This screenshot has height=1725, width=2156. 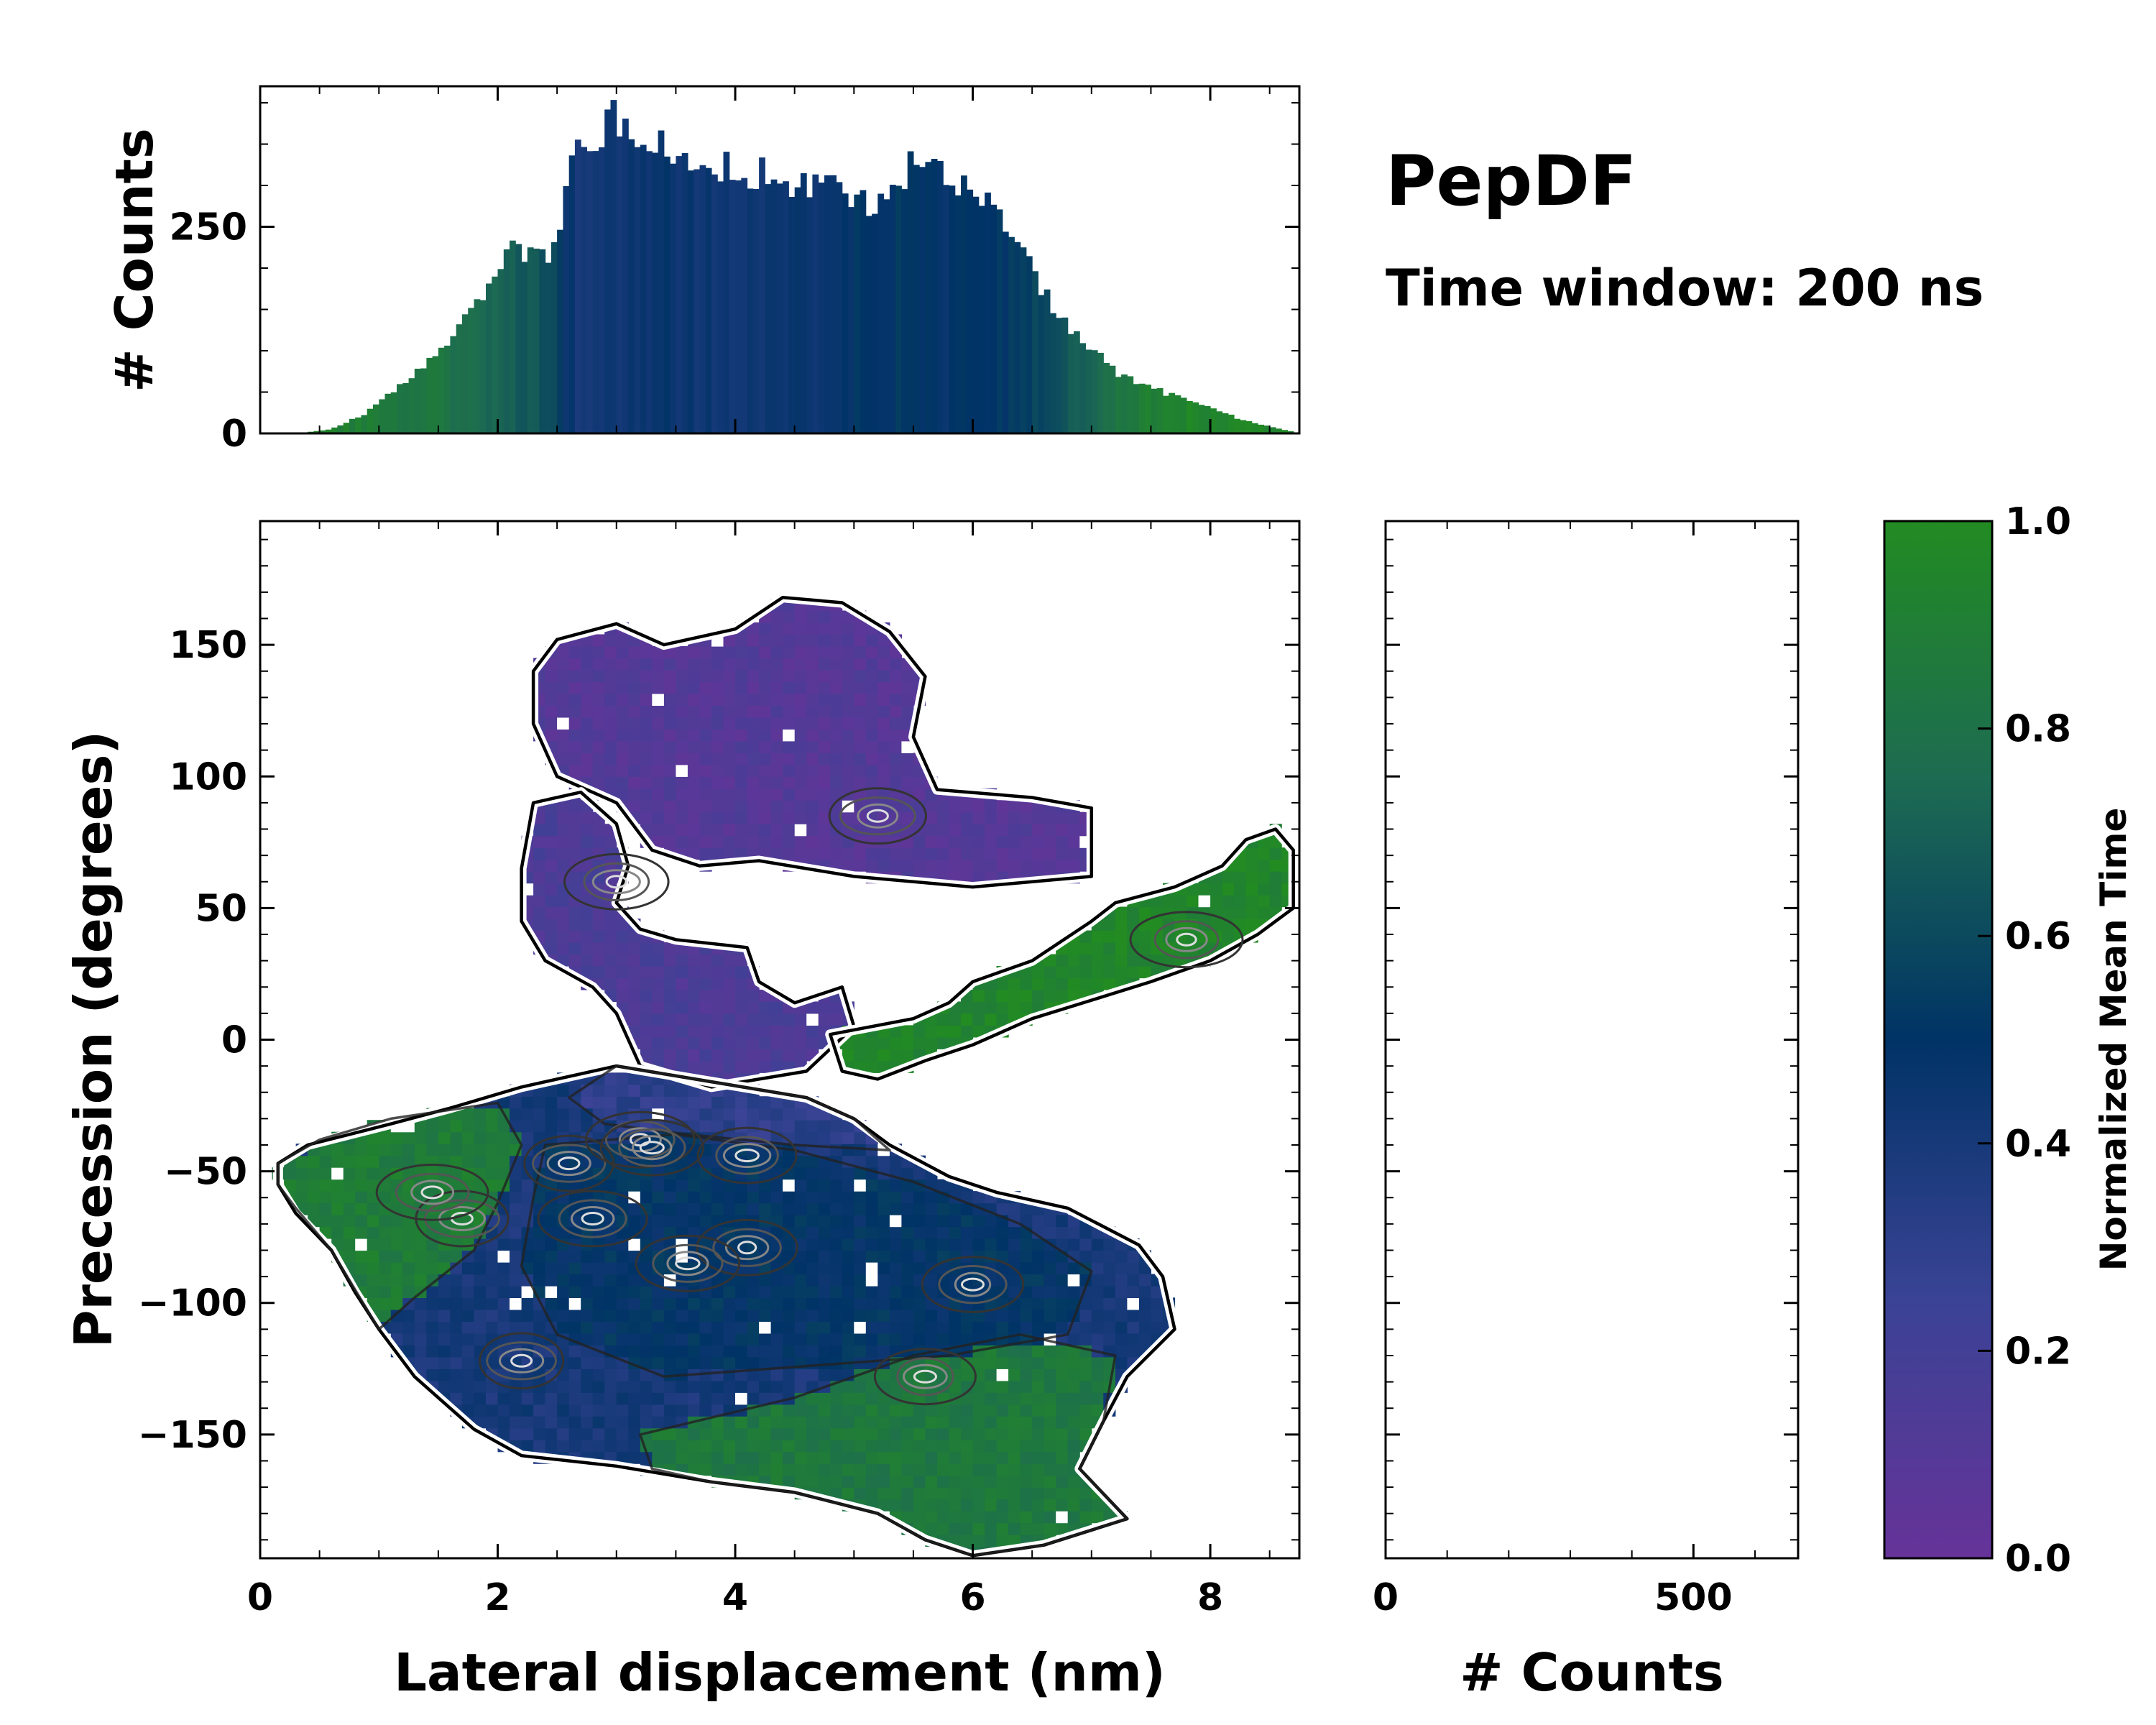 I want to click on colorbar-tick-label: 0.4, so click(x=2038, y=1144).